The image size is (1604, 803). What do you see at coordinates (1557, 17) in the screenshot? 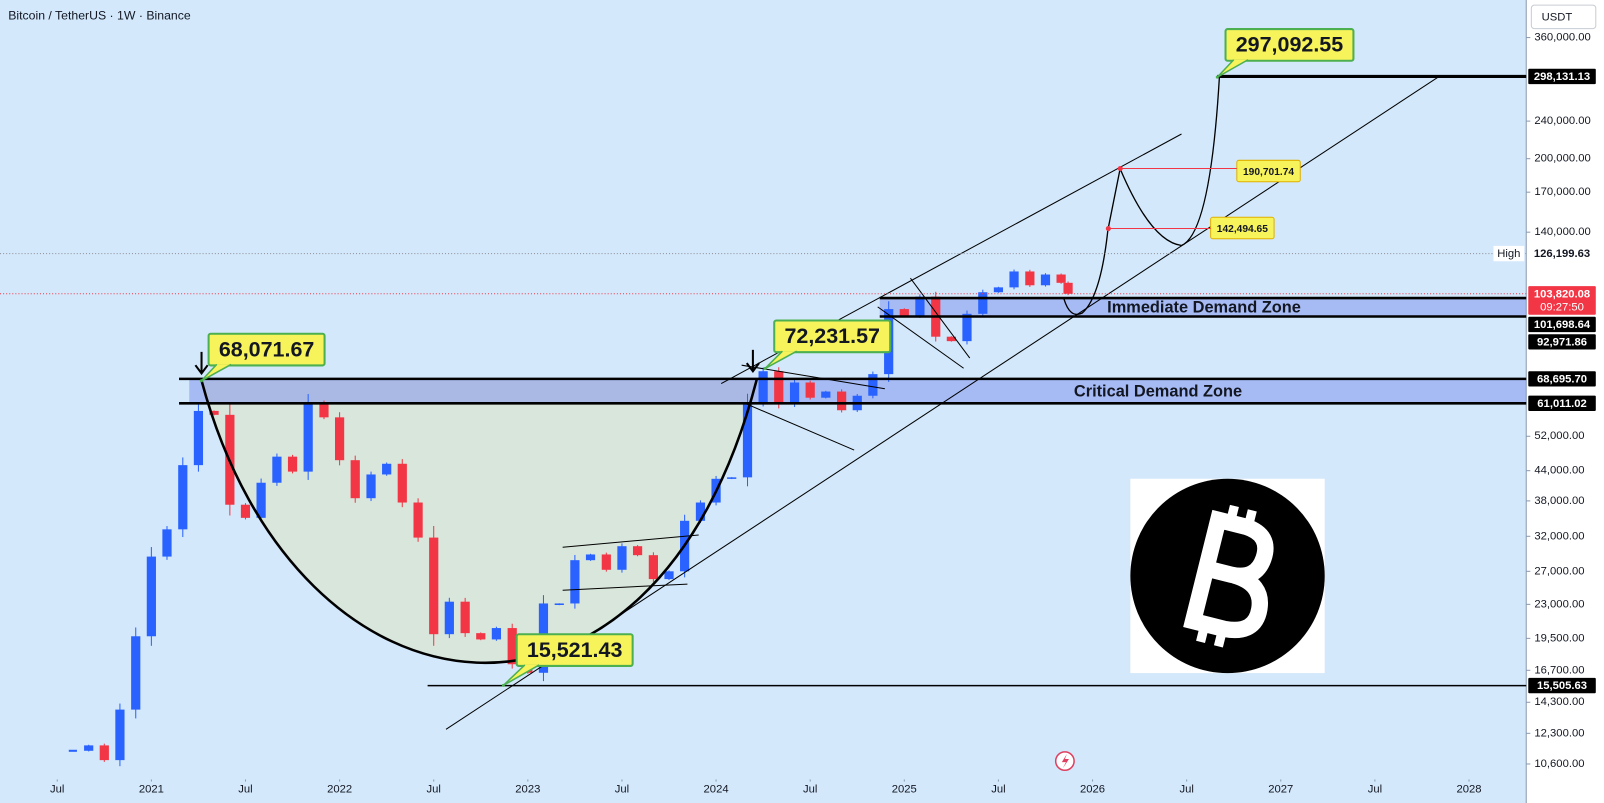
I see `currency-label: USDT` at bounding box center [1557, 17].